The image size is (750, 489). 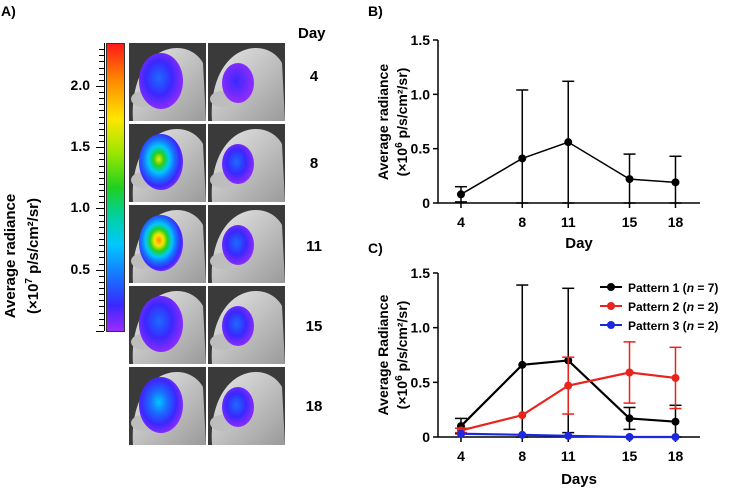 I want to click on panel-b-label: B), so click(x=375, y=11).